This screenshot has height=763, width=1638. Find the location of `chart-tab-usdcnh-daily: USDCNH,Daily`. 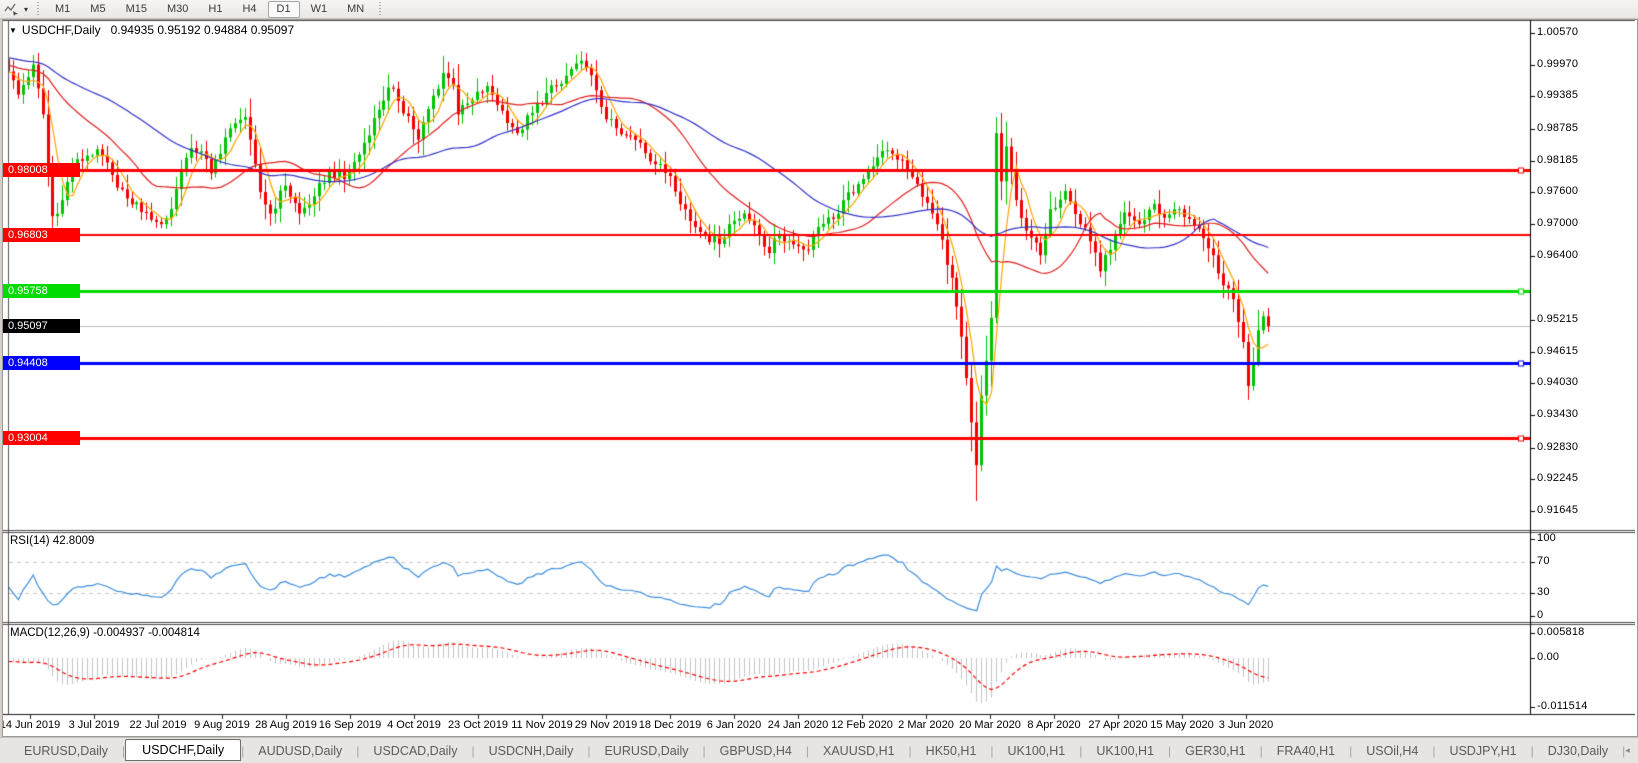

chart-tab-usdcnh-daily: USDCNH,Daily is located at coordinates (531, 750).